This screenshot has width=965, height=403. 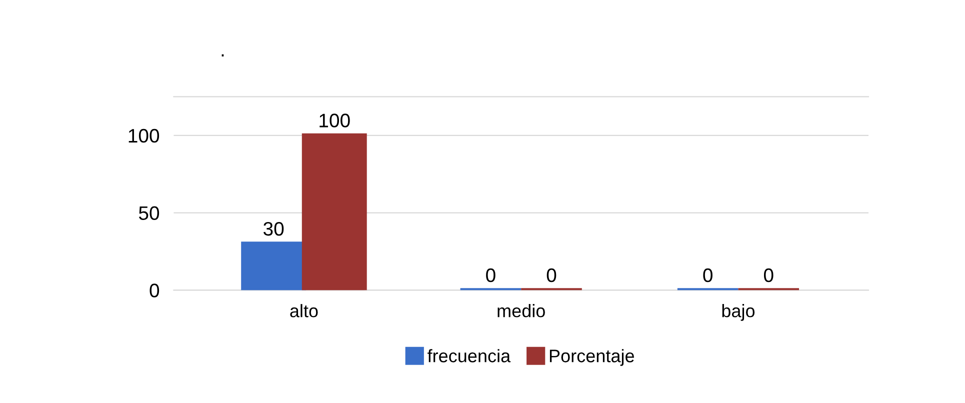 I want to click on x-tick-label: bajo, so click(x=738, y=312).